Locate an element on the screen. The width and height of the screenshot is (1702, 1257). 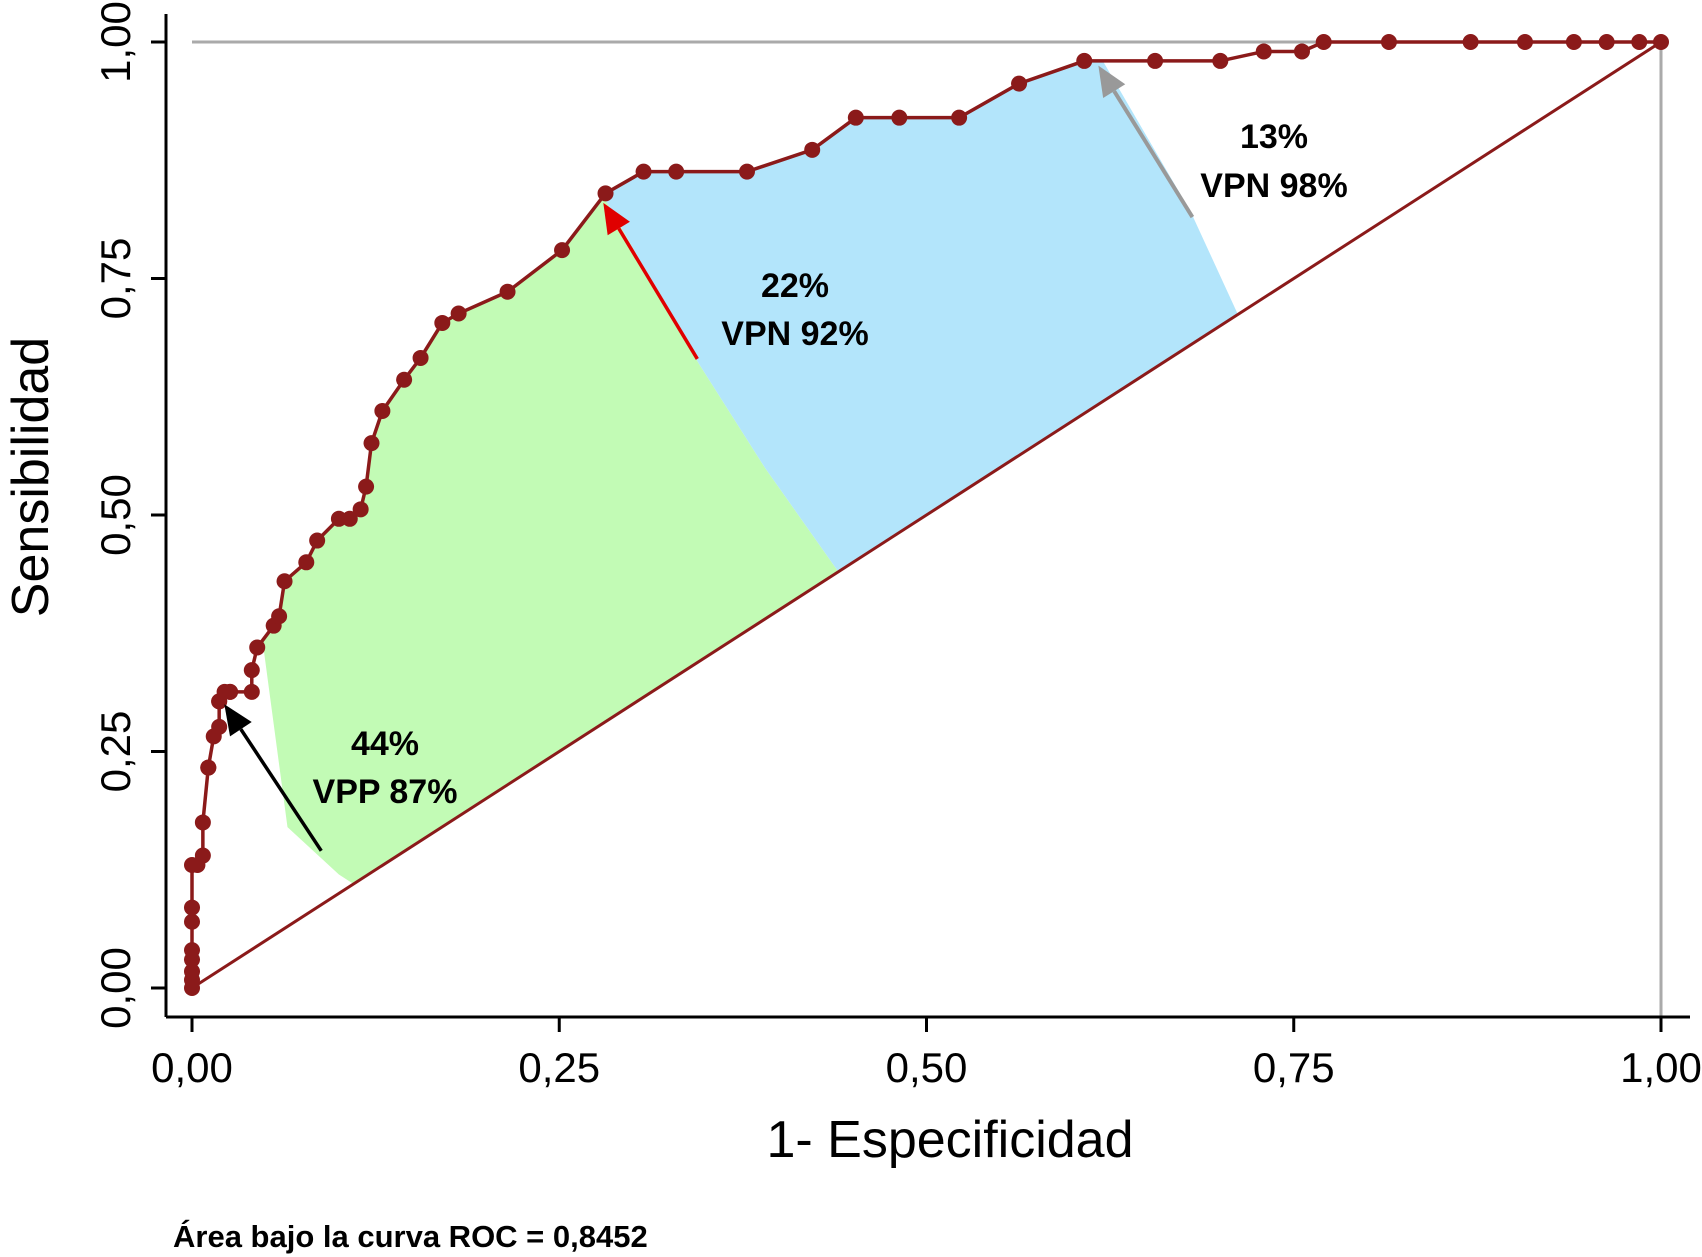
arrow-red is located at coordinates (658, 293).